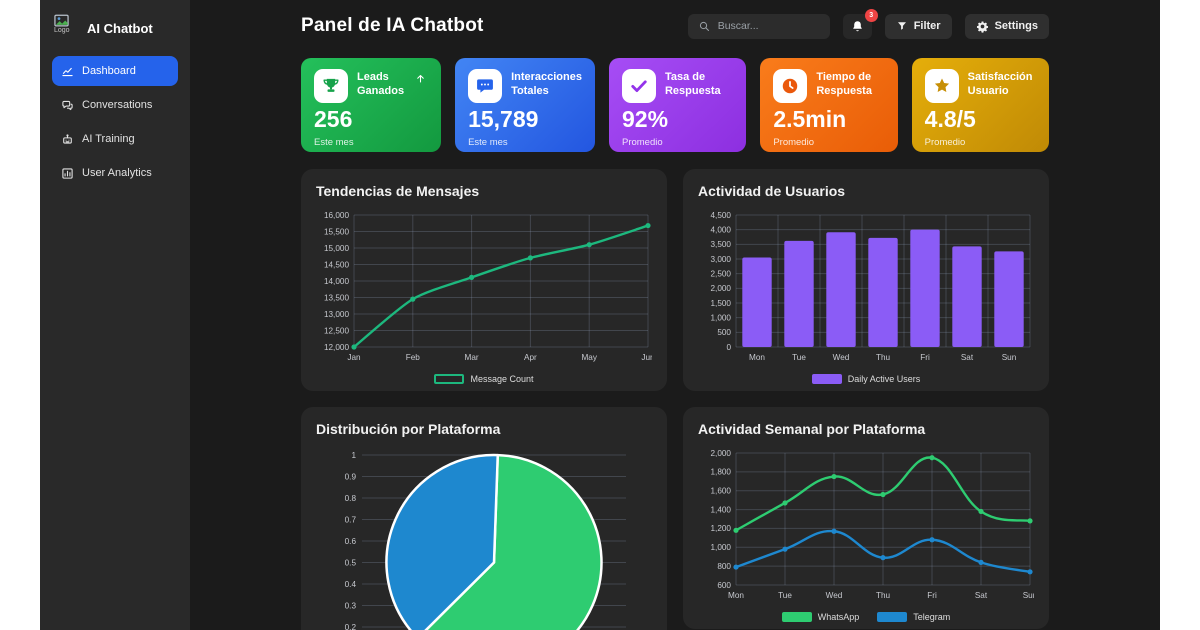 This screenshot has height=630, width=1200. Describe the element at coordinates (866, 617) in the screenshot. I see `chart-legend: WhatsApp Telegram` at that location.